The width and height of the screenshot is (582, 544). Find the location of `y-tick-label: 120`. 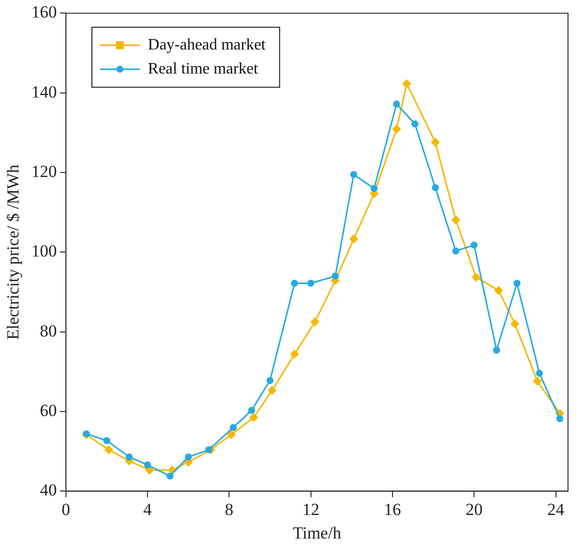

y-tick-label: 120 is located at coordinates (44, 171).